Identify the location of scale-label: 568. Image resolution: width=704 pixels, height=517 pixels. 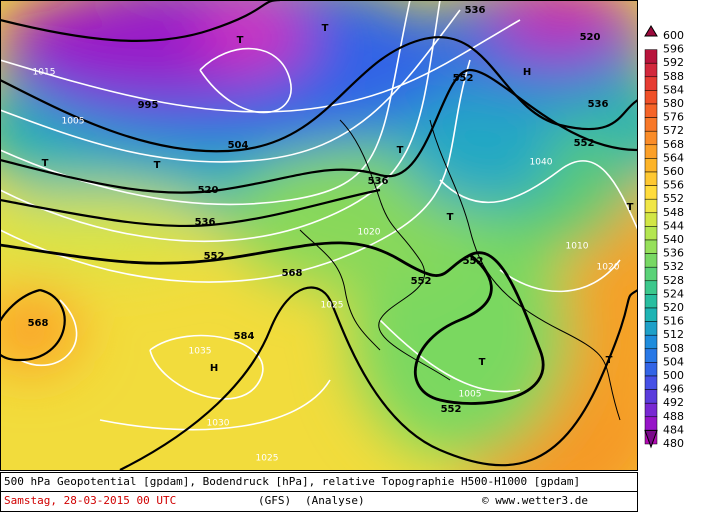
(673, 144).